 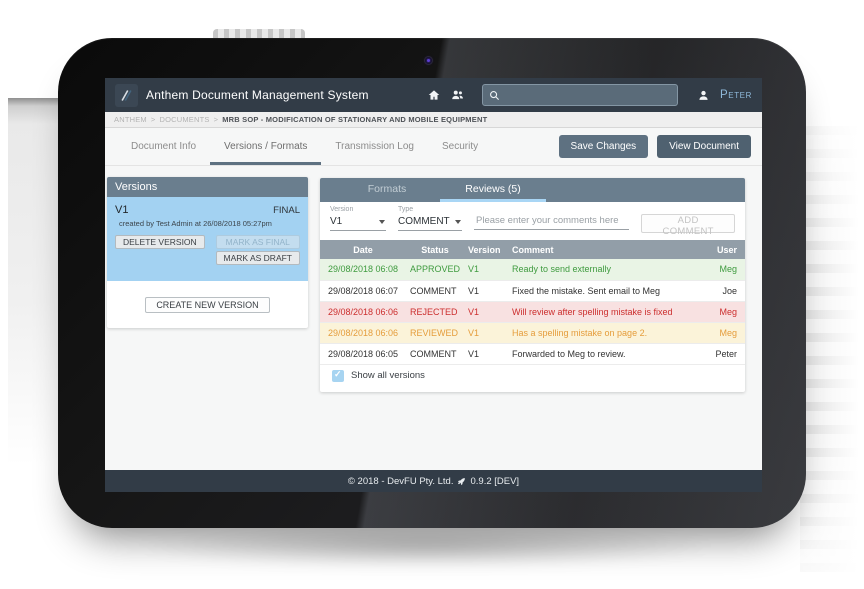 What do you see at coordinates (164, 146) in the screenshot?
I see `tab-document-info: Document Info` at bounding box center [164, 146].